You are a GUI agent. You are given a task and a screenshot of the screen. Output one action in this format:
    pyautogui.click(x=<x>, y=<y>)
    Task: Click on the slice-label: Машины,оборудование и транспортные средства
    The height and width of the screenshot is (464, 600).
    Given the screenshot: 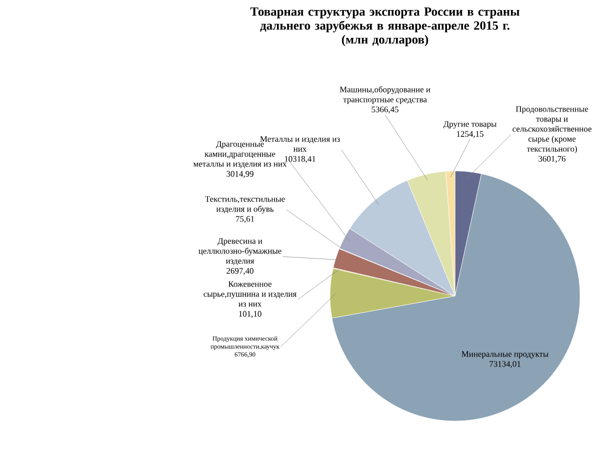 What is the action you would take?
    pyautogui.click(x=385, y=95)
    